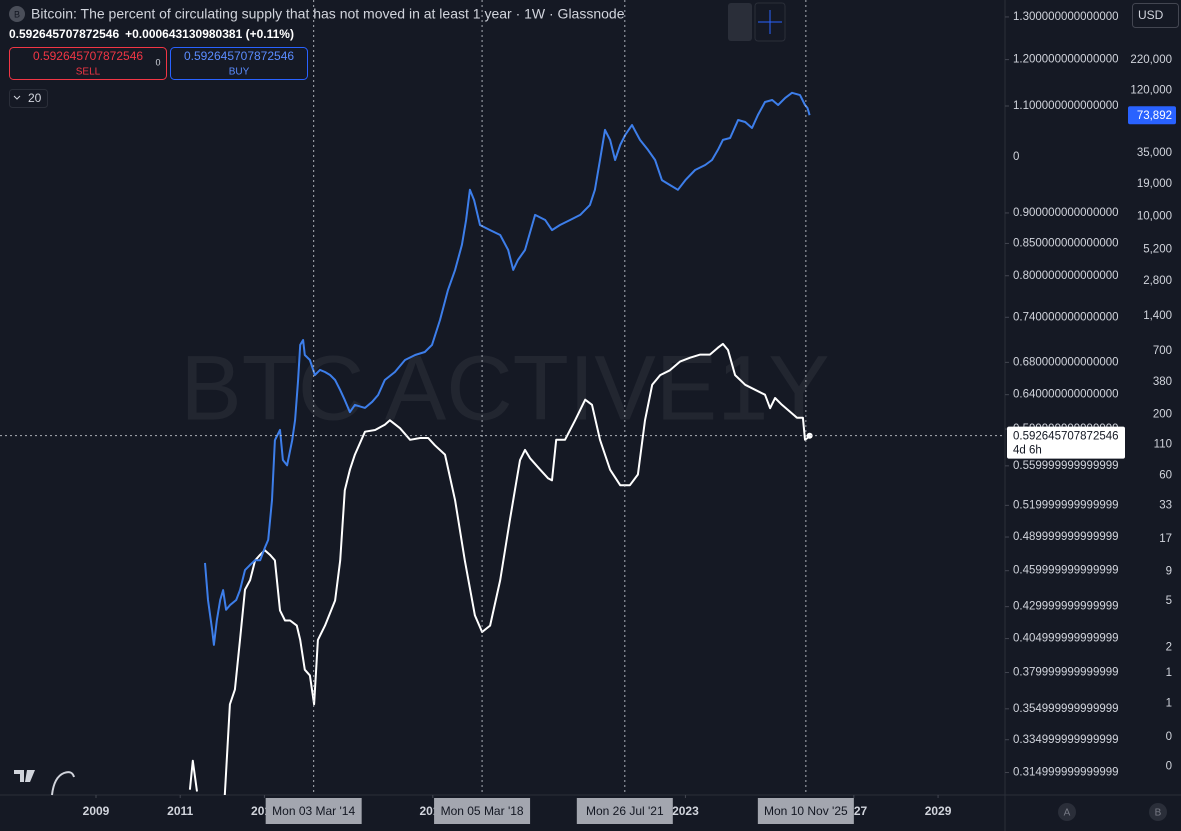  Describe the element at coordinates (1157, 281) in the screenshot. I see `y2-tick-label: 2,800` at that location.